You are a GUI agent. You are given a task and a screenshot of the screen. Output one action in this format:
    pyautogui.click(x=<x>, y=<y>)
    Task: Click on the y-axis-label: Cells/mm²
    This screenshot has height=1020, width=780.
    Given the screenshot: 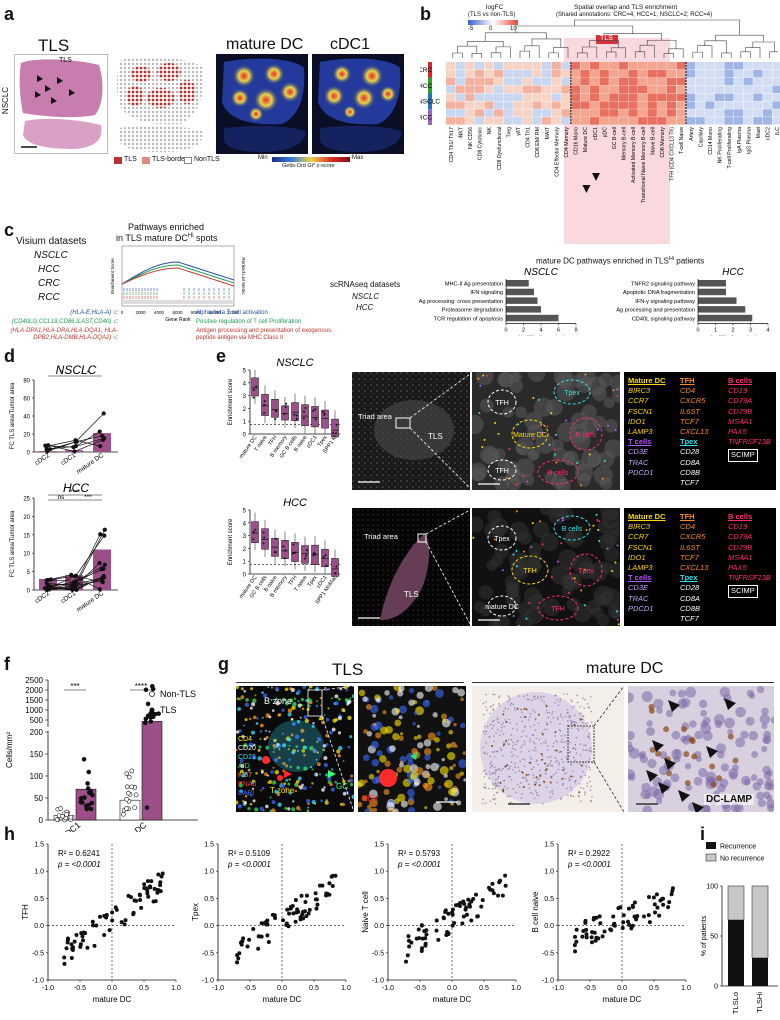 What is the action you would take?
    pyautogui.click(x=9, y=750)
    